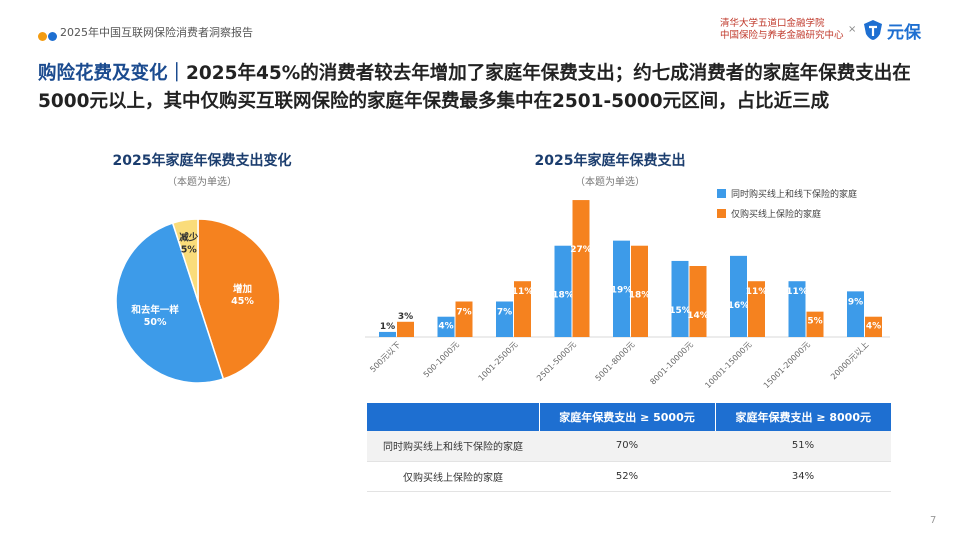 The height and width of the screenshot is (539, 960). Describe the element at coordinates (803, 446) in the screenshot. I see `row-value-8000: 51%` at that location.